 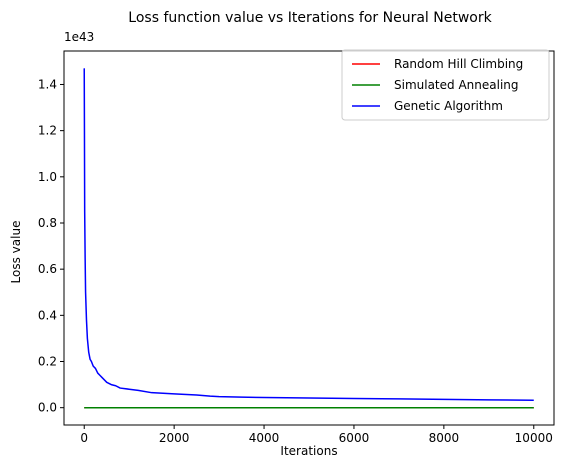 I want to click on legend-label-random-hill-climbing: Random Hill Climbing, so click(x=458, y=64).